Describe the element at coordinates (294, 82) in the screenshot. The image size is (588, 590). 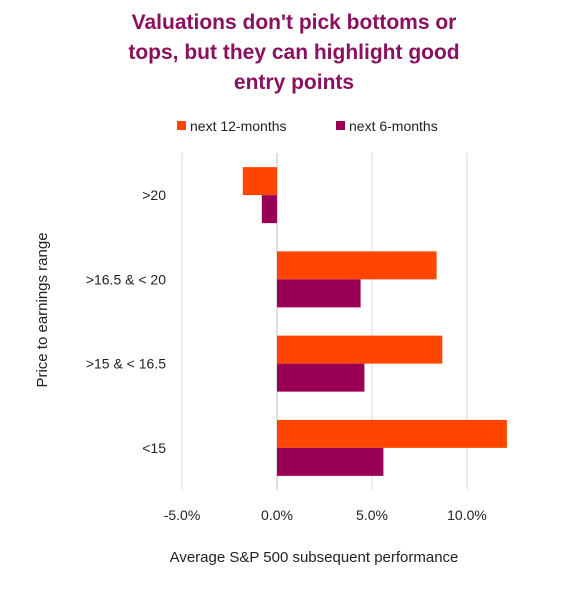
I see `chart-title-line-3: entry points` at that location.